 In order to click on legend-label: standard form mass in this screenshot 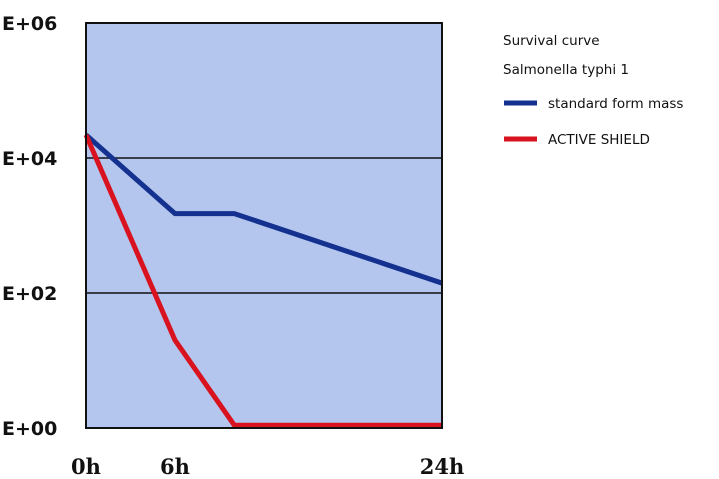, I will do `click(615, 104)`.